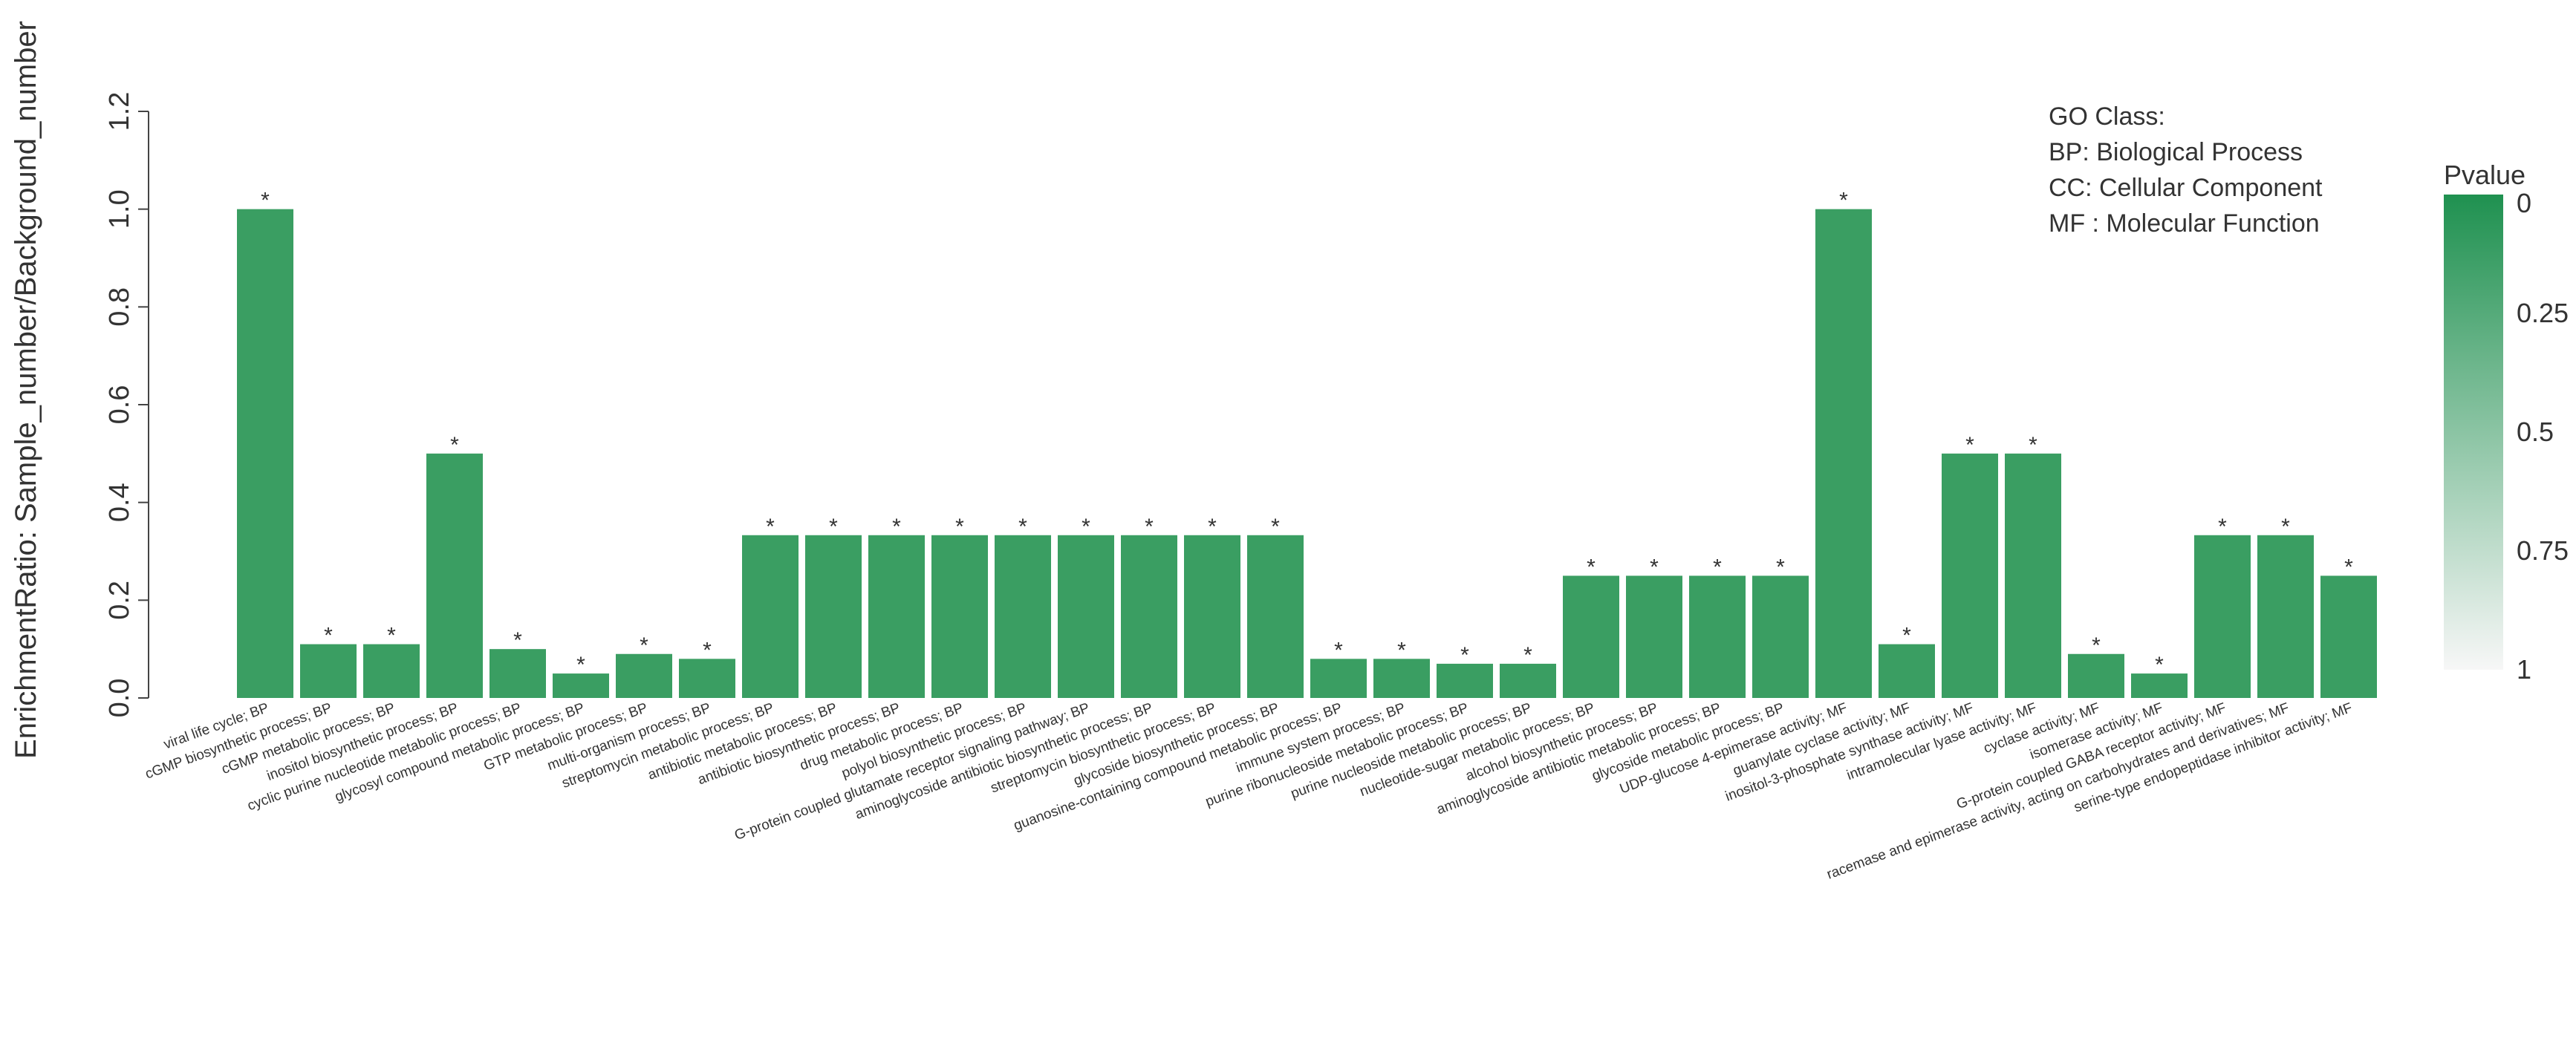 The width and height of the screenshot is (2576, 1041). Describe the element at coordinates (119, 502) in the screenshot. I see `y-tick-label: 0.4` at that location.